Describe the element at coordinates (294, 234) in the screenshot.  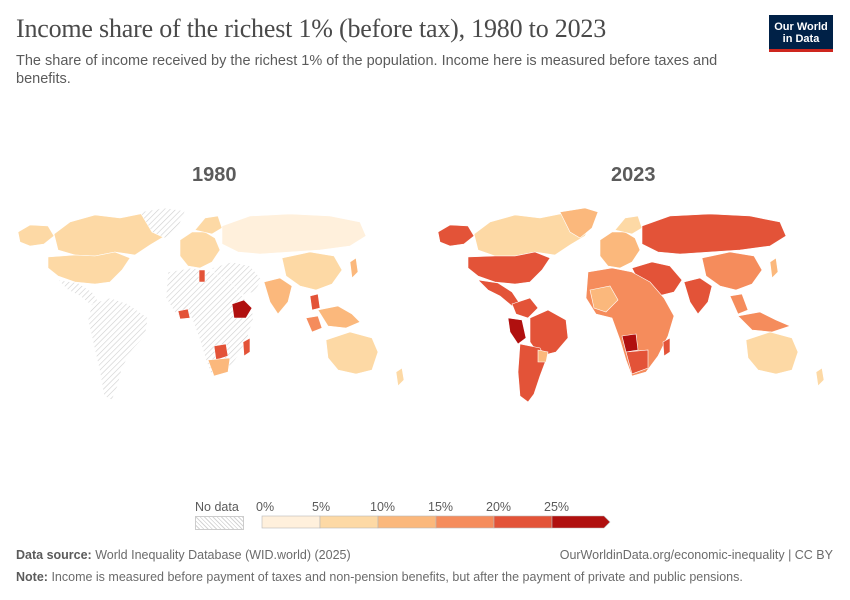
I see `region-russia-1980` at that location.